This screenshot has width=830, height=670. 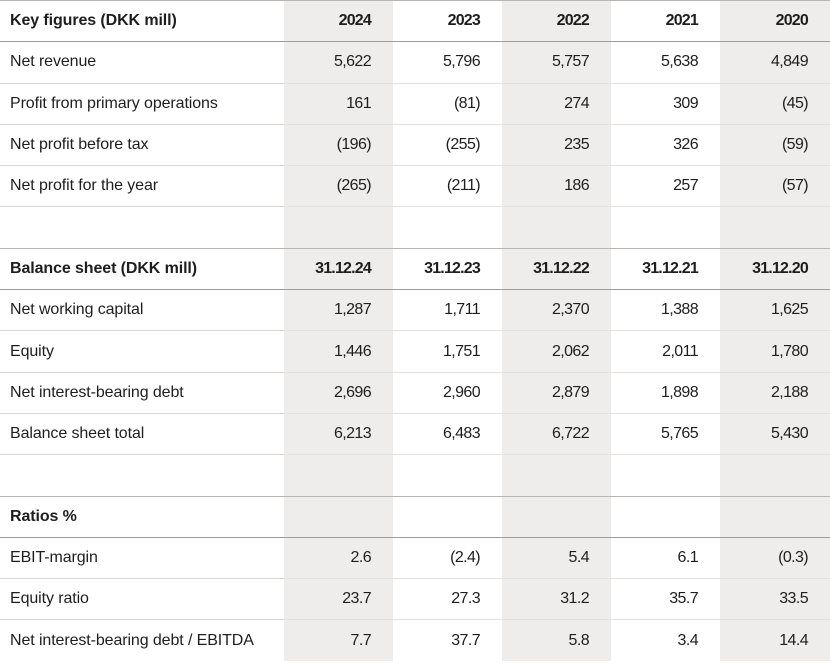 What do you see at coordinates (415, 227) in the screenshot?
I see `spacer-row` at bounding box center [415, 227].